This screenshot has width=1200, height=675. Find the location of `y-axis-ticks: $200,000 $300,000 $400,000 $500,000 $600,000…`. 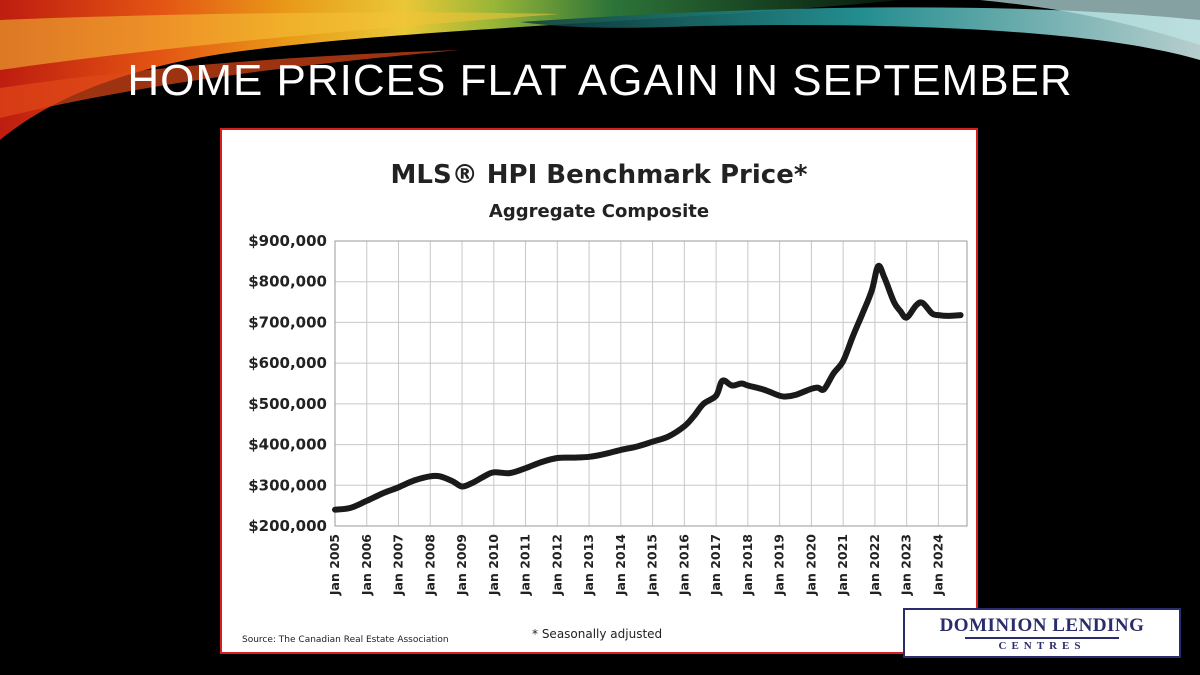

y-axis-ticks: $200,000 $300,000 $400,000 $500,000 $600,000… is located at coordinates (287, 383).